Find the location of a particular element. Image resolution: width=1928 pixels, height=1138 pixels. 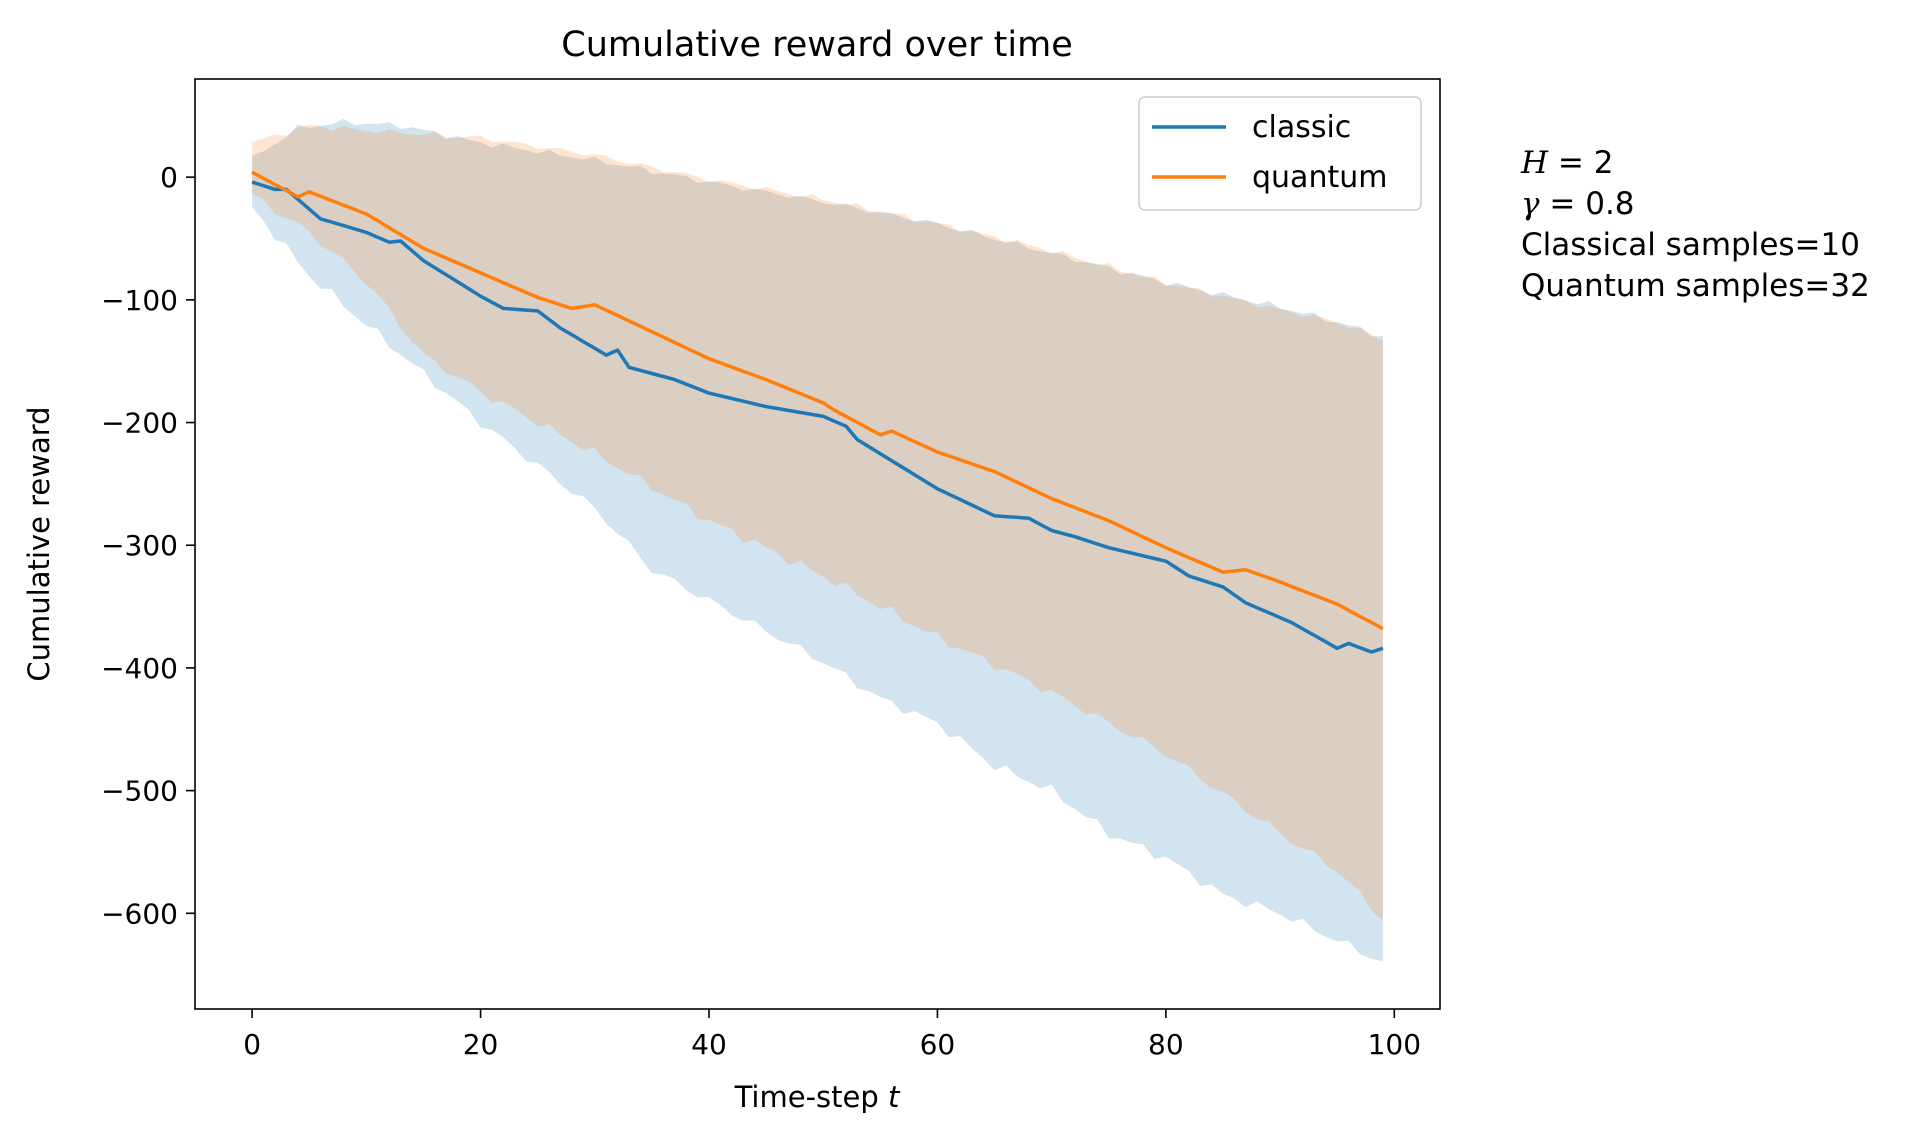

legend-label-classic: classic is located at coordinates (1301, 127).